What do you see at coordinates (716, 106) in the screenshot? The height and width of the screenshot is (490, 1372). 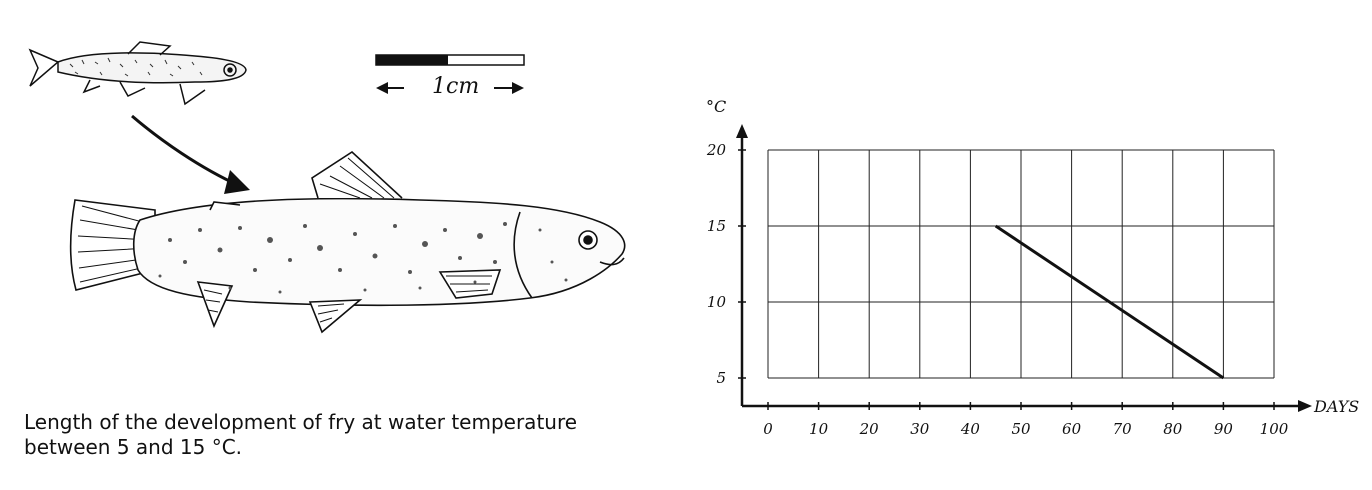 I see `y-axis-label: °C` at bounding box center [716, 106].